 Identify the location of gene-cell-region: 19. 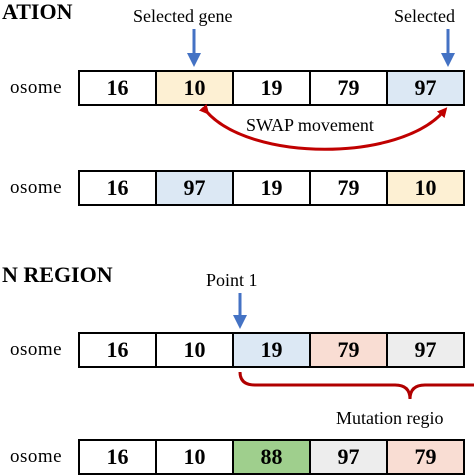
(271, 350).